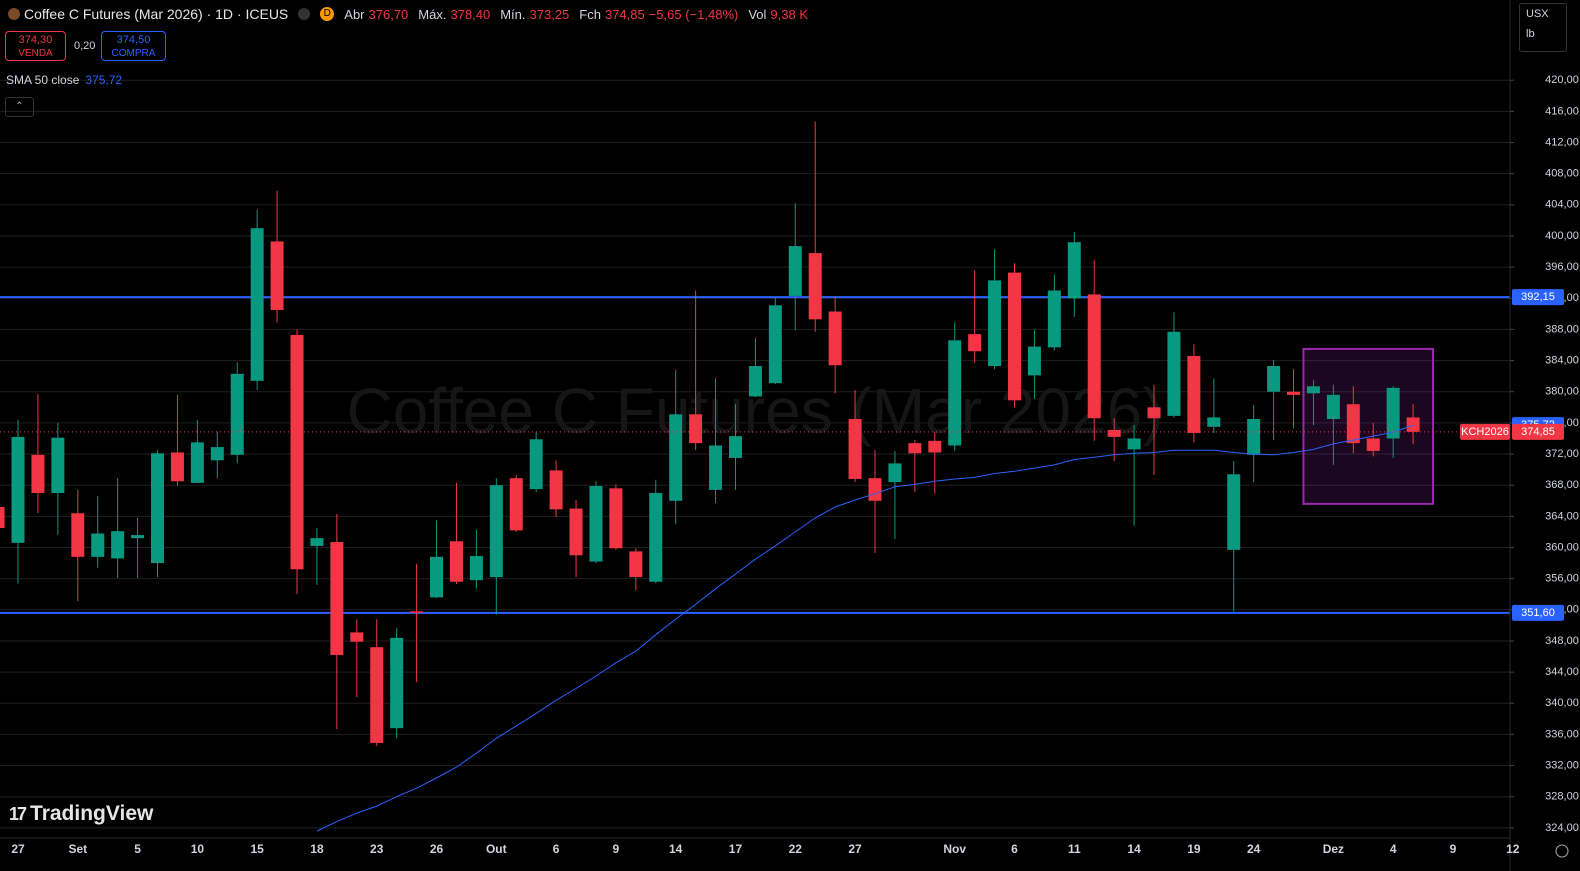  What do you see at coordinates (1194, 849) in the screenshot?
I see `x-tick-label: 19` at bounding box center [1194, 849].